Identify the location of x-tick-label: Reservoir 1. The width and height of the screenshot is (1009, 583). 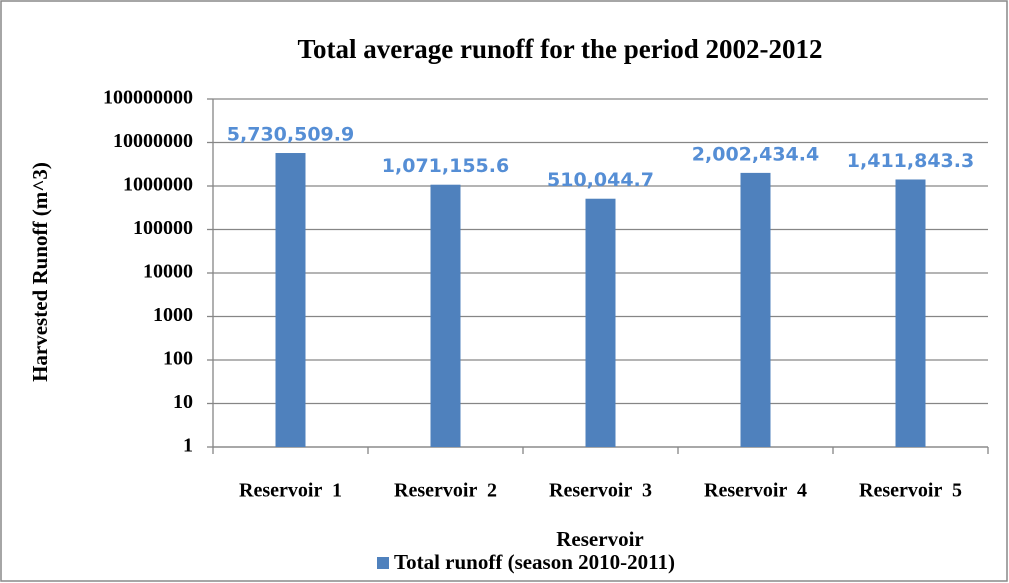
(290, 491).